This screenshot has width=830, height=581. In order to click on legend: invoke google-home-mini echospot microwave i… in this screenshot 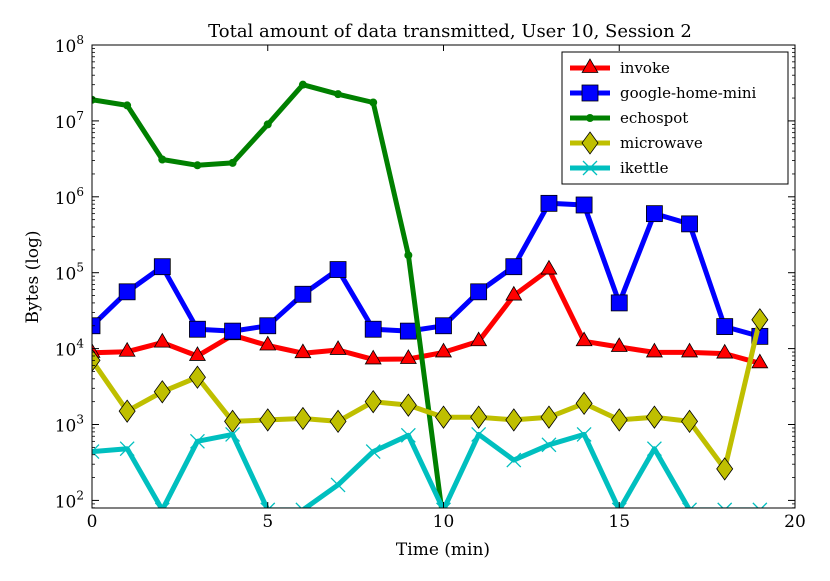, I will do `click(675, 118)`.